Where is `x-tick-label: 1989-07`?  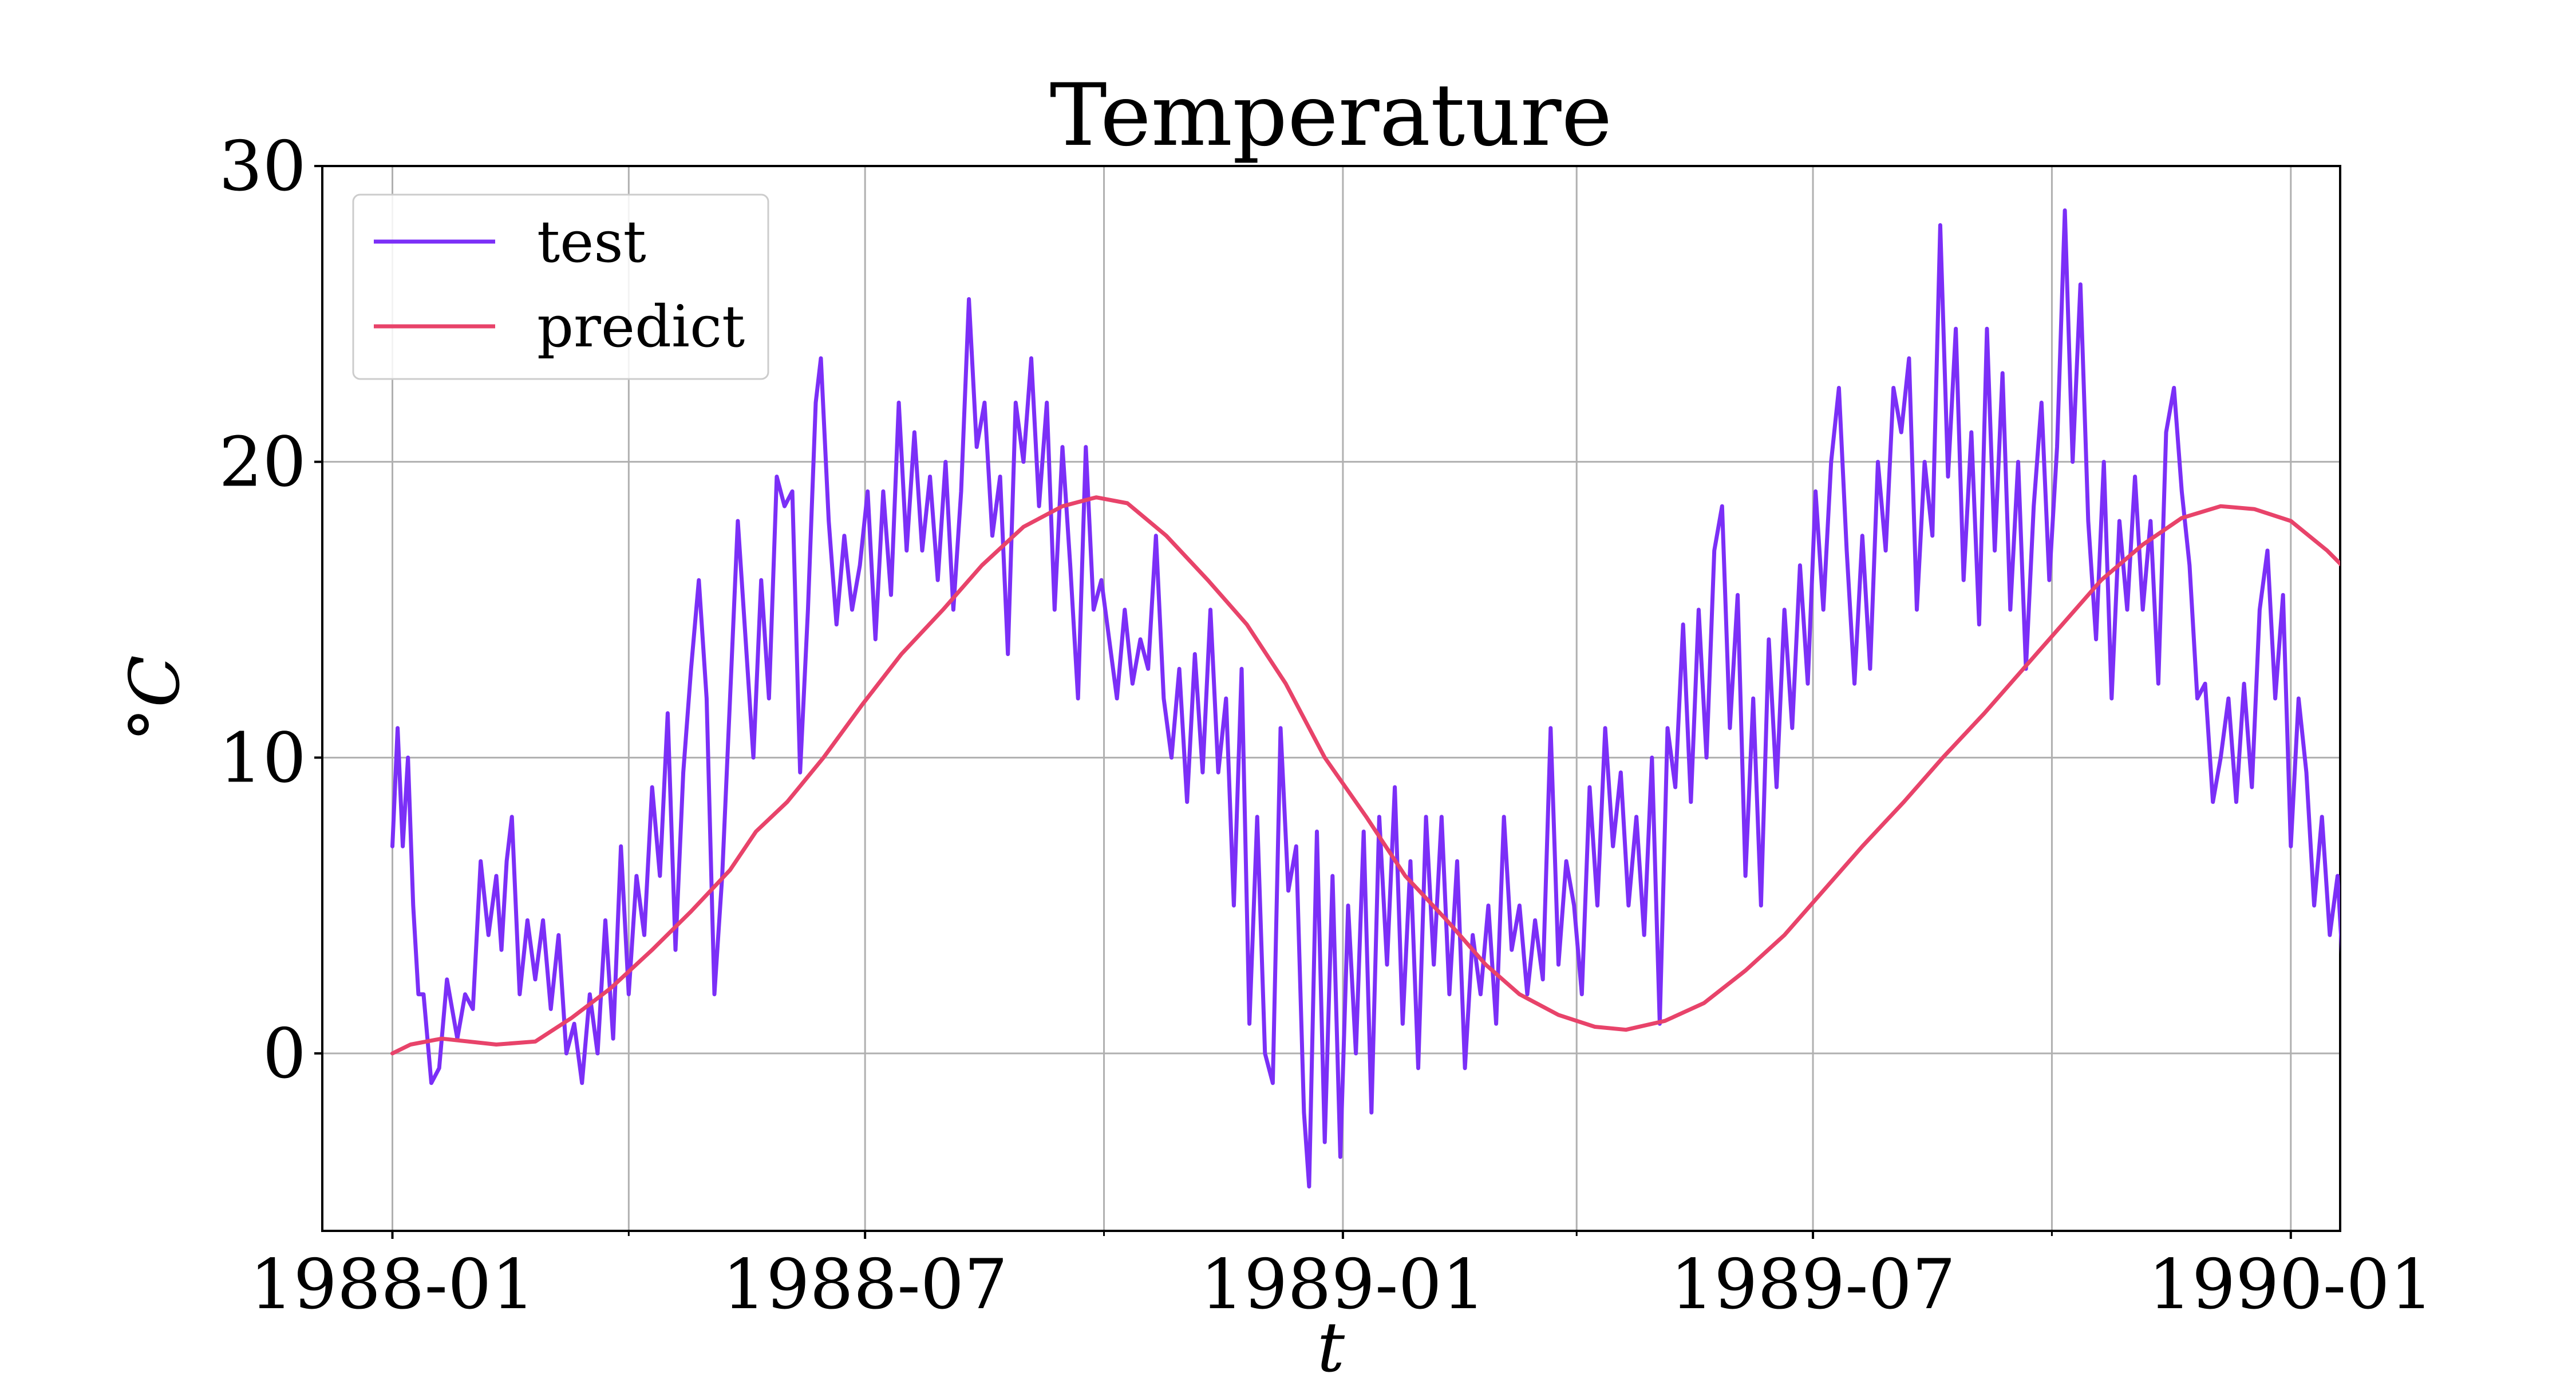 x-tick-label: 1989-07 is located at coordinates (1813, 1285).